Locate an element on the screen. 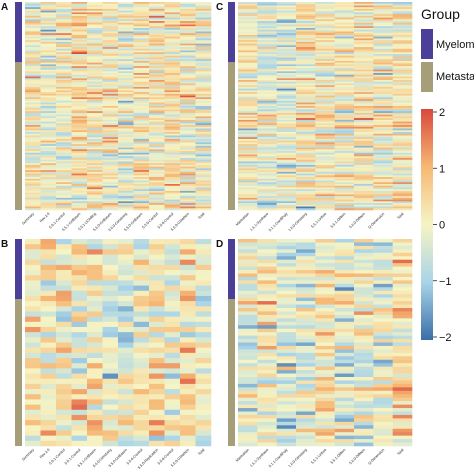  group-bar-myeloma is located at coordinates (18, 269).